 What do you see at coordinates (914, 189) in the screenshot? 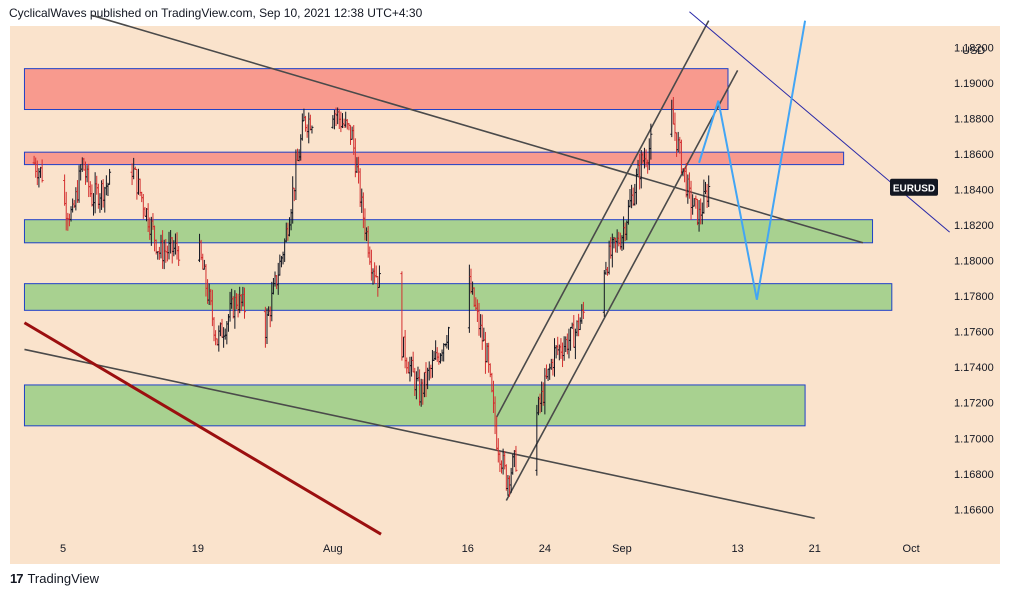
I see `symbol-label-text: EURUSD` at bounding box center [914, 189].